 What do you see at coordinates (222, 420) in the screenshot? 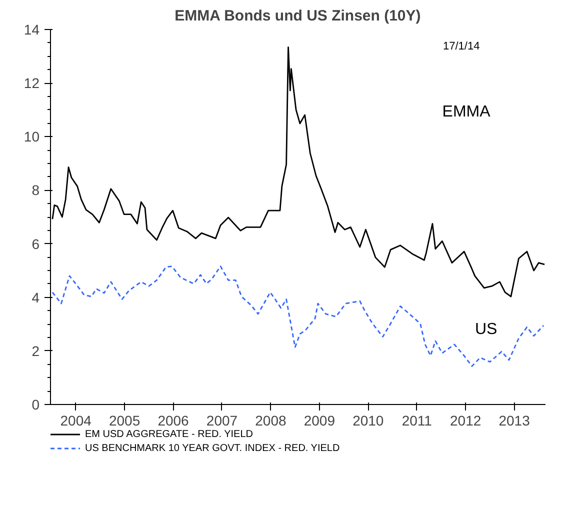
I see `x-tick-label: 2007` at bounding box center [222, 420].